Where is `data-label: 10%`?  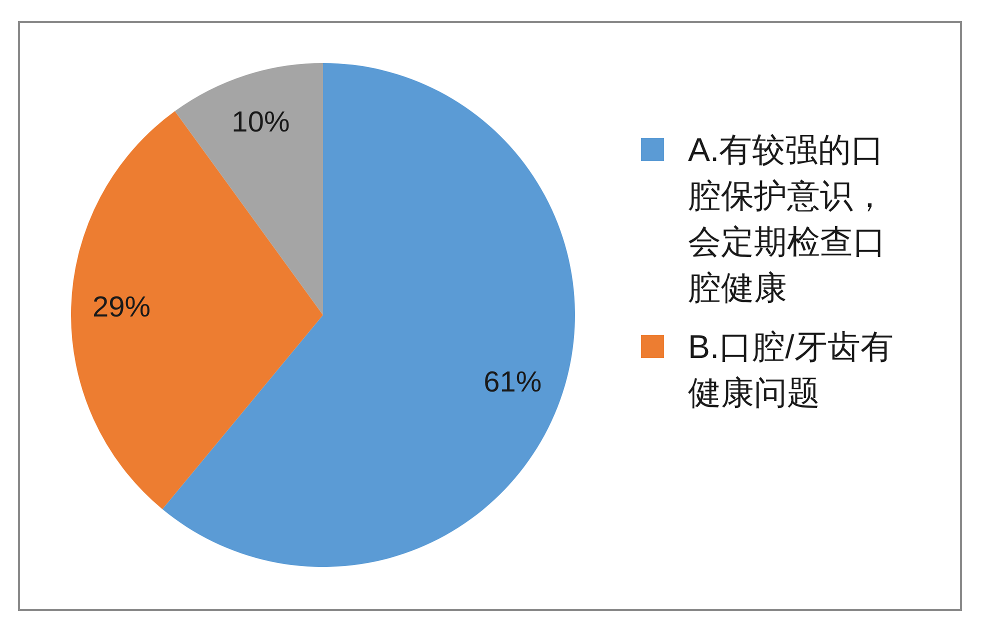 data-label: 10% is located at coordinates (261, 122).